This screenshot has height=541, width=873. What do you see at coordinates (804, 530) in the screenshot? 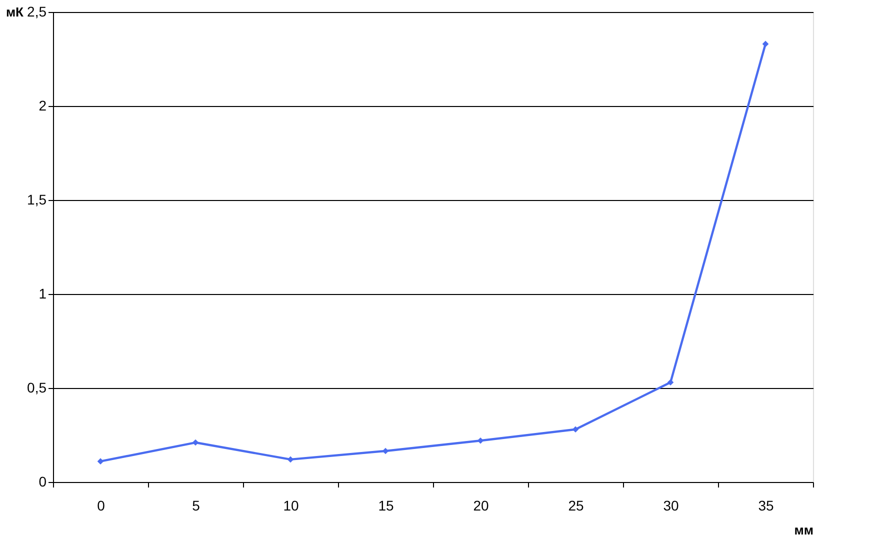
I see `x-axis-title: мм` at bounding box center [804, 530].